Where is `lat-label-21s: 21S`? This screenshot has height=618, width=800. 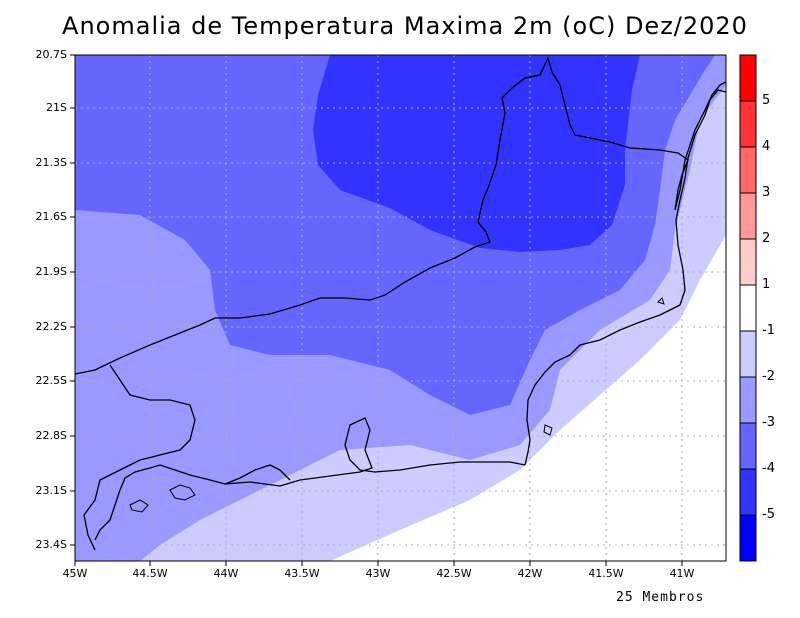
lat-label-21s: 21S is located at coordinates (56, 107).